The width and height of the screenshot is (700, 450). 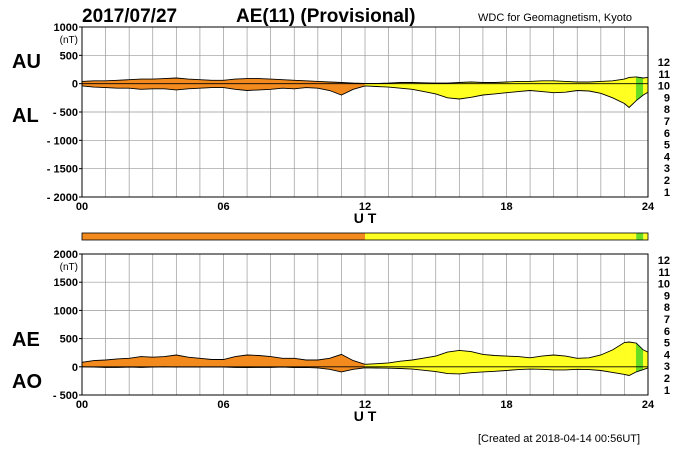 What do you see at coordinates (27, 382) in the screenshot?
I see `label-ao: AO` at bounding box center [27, 382].